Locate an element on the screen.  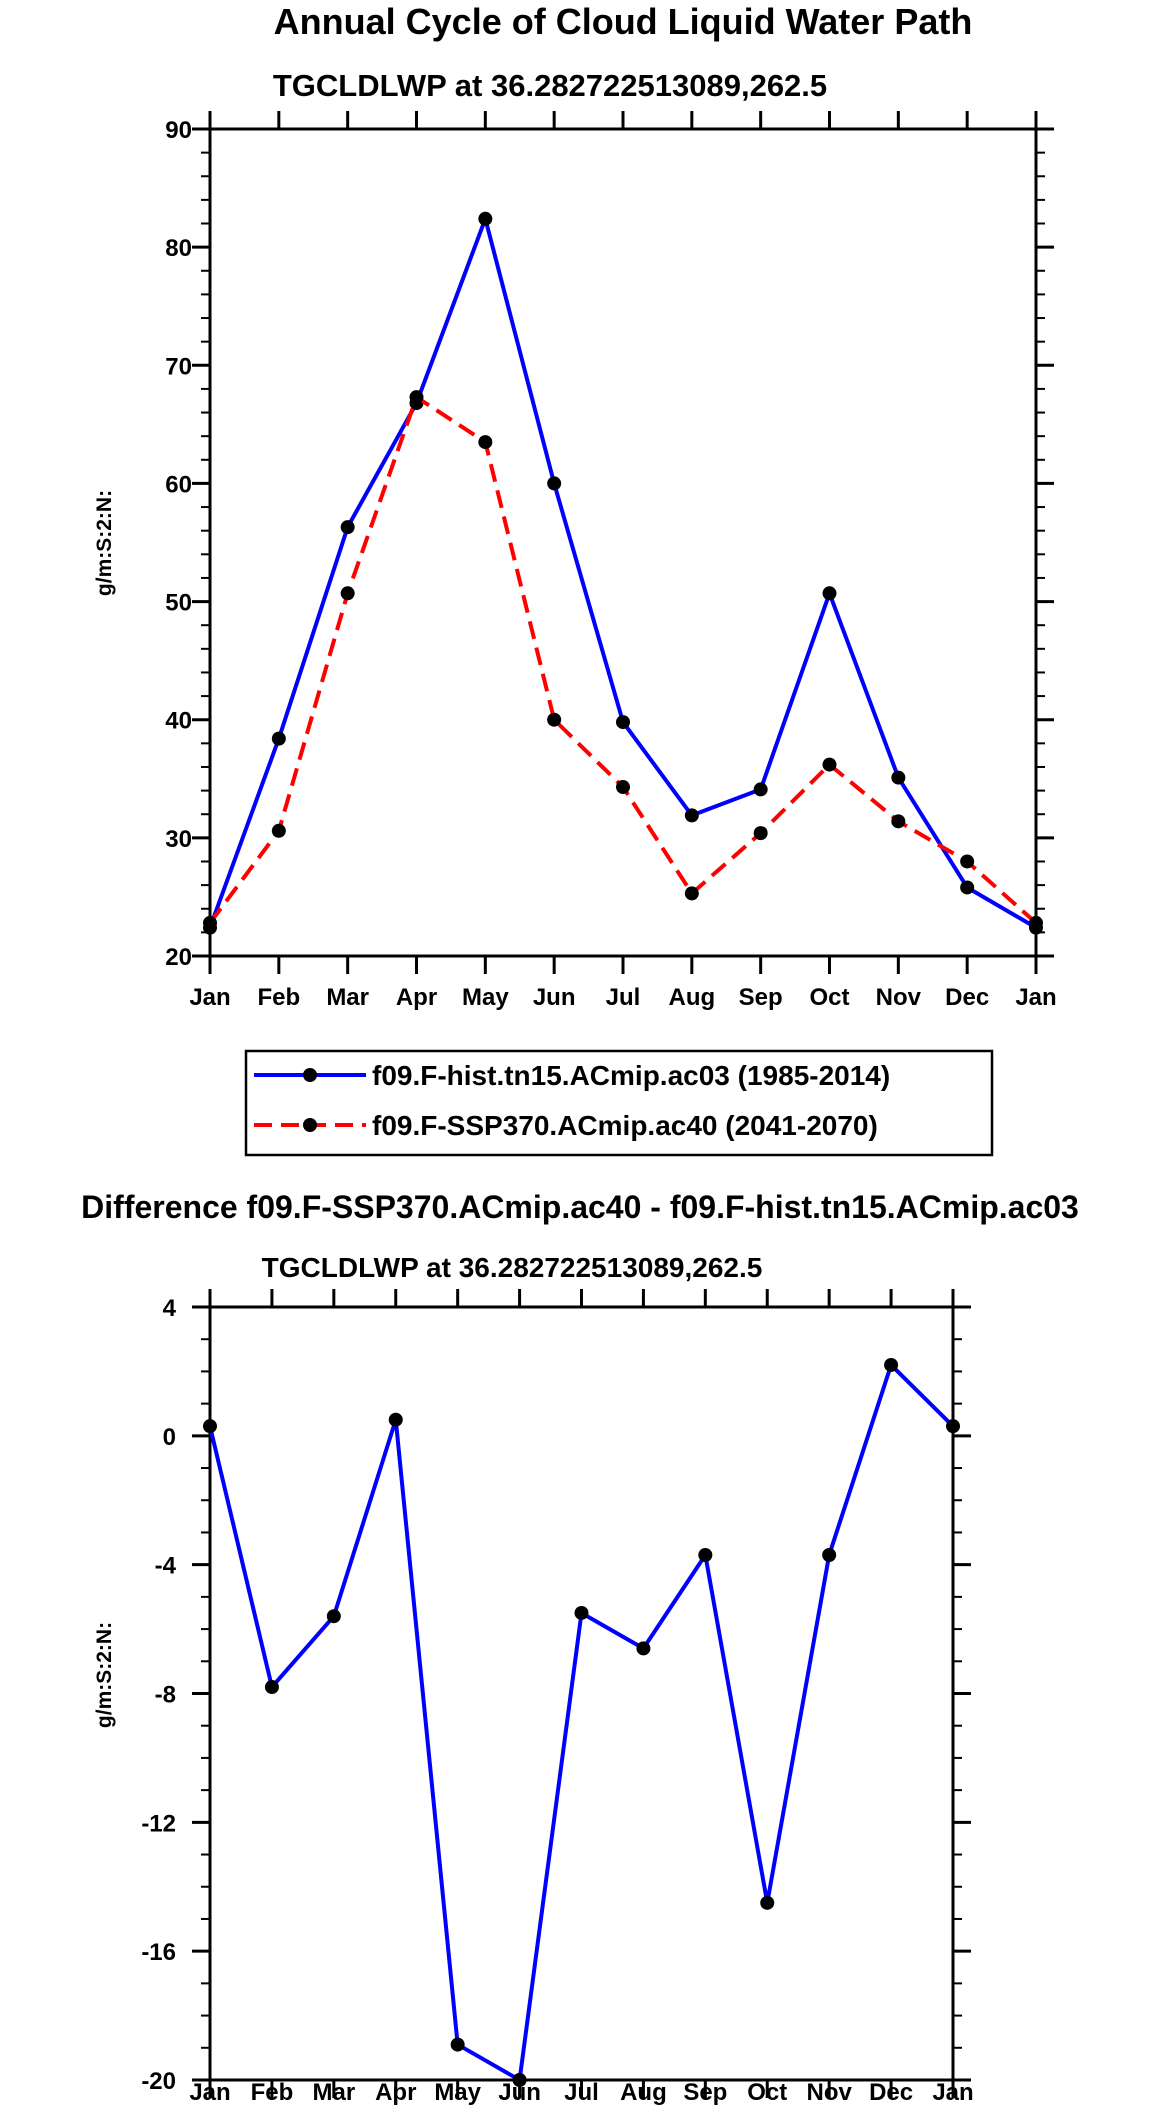
chart-2-xtick-label: Mar is located at coordinates (333, 2092).